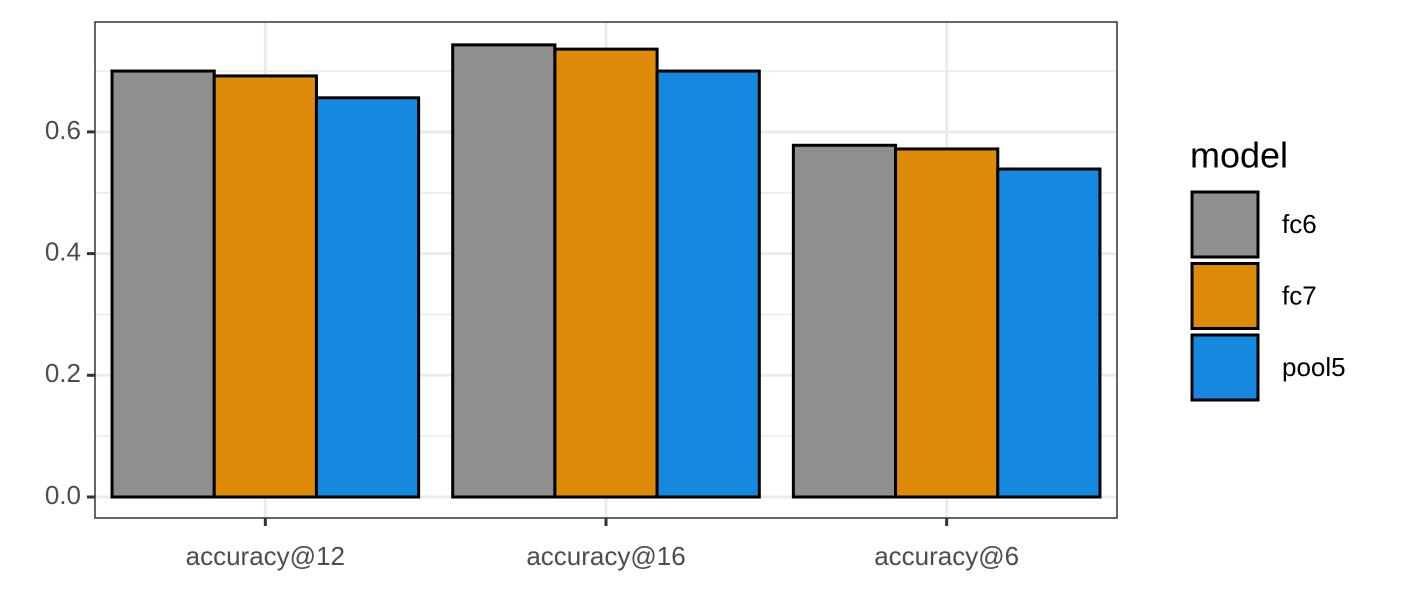 The width and height of the screenshot is (1417, 590). Describe the element at coordinates (1314, 367) in the screenshot. I see `legend-label: pool5` at that location.